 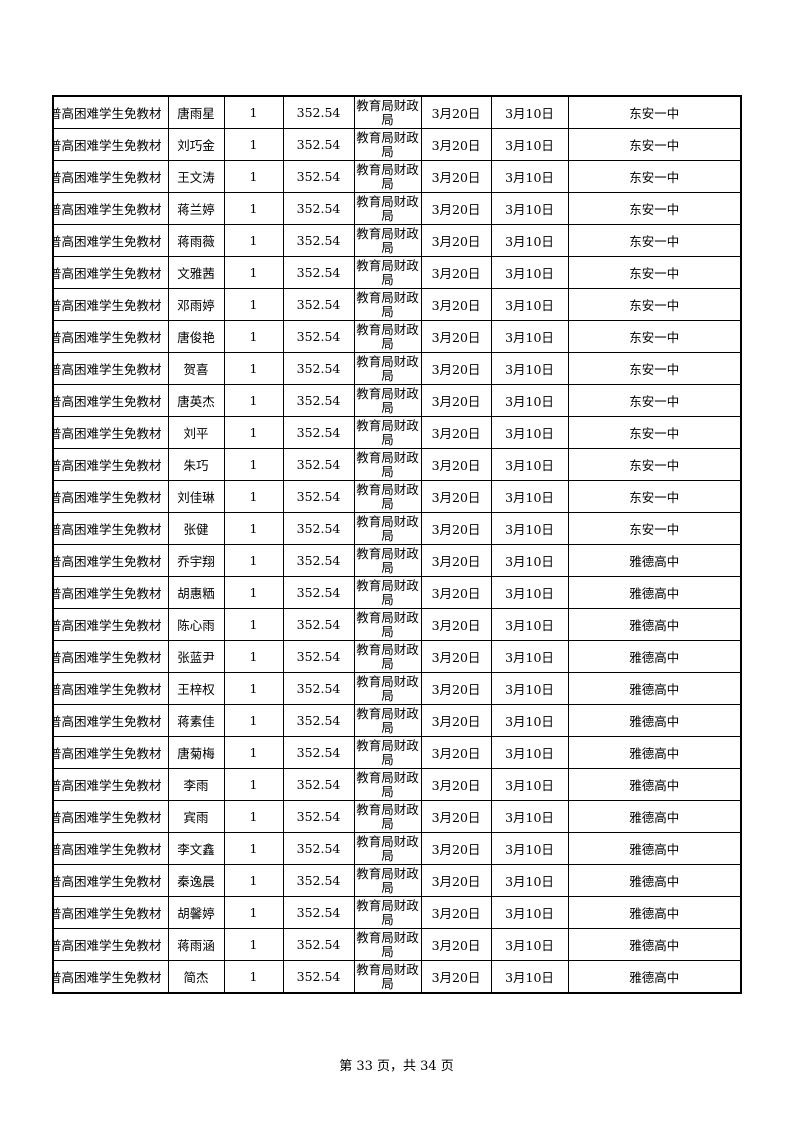 What do you see at coordinates (397, 560) in the screenshot?
I see `table-row: 普高困难学生免教材 乔宇翔 1 352.54 教育局财政局 3月20日 3月10日 雅德高中` at bounding box center [397, 560].